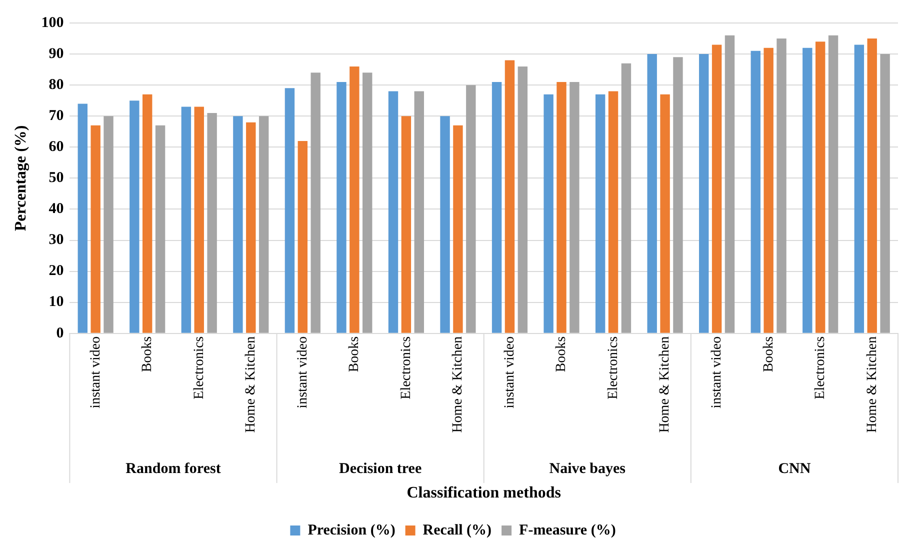 The image size is (916, 559). What do you see at coordinates (52, 22) in the screenshot?
I see `y-tick-label: 100` at bounding box center [52, 22].